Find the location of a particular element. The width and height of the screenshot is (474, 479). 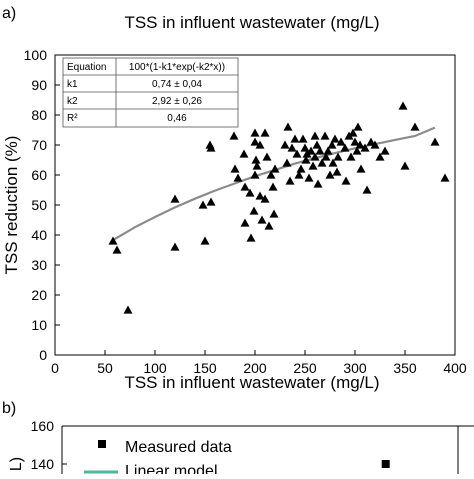

panel-b-data-point is located at coordinates (385, 464).